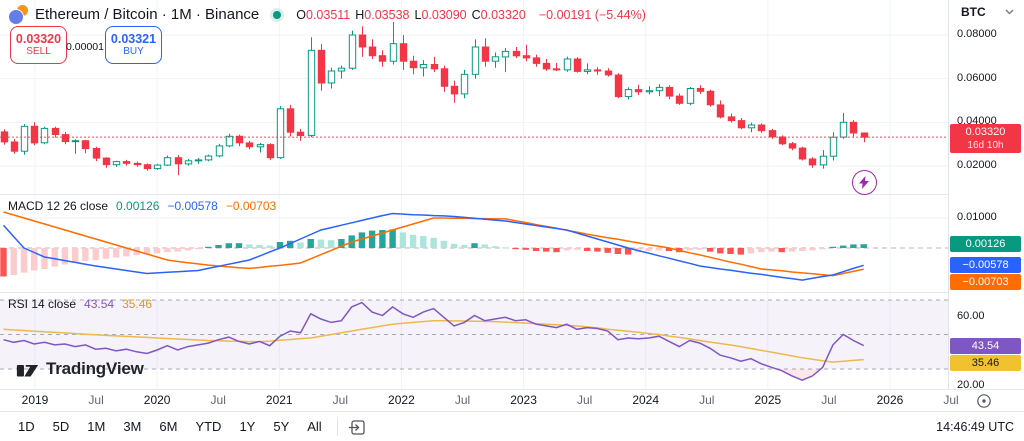 This screenshot has height=441, width=1024. Describe the element at coordinates (337, 426) in the screenshot. I see `toolbar-divider` at that location.